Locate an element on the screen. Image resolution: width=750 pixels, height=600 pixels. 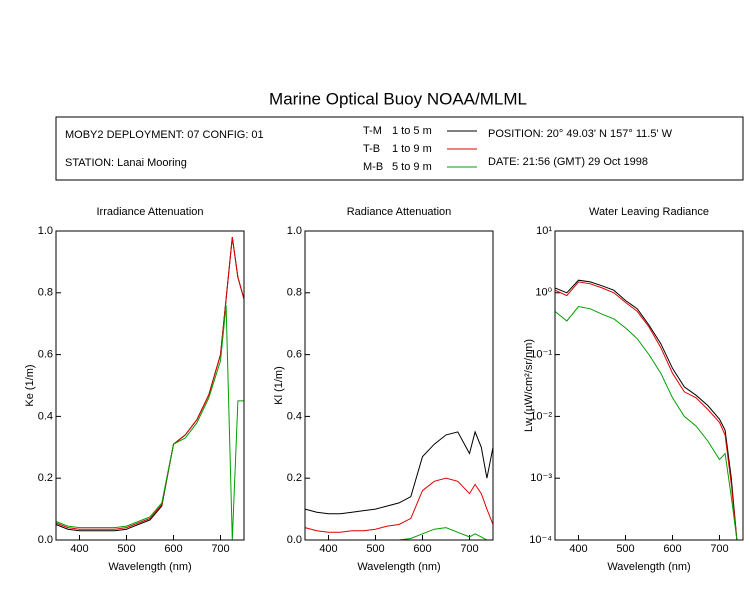
legend-range: 1 to 9 m is located at coordinates (412, 149).